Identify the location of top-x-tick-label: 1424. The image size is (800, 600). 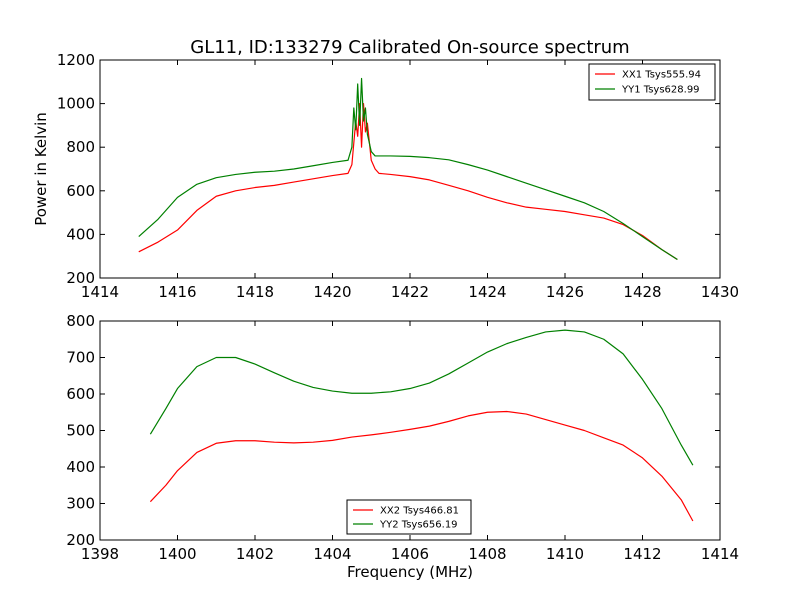
(487, 292).